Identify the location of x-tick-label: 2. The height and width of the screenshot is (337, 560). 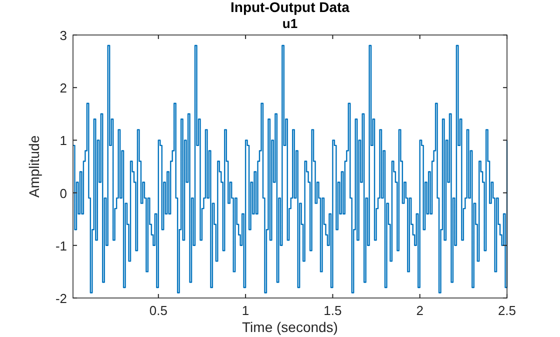
(420, 310).